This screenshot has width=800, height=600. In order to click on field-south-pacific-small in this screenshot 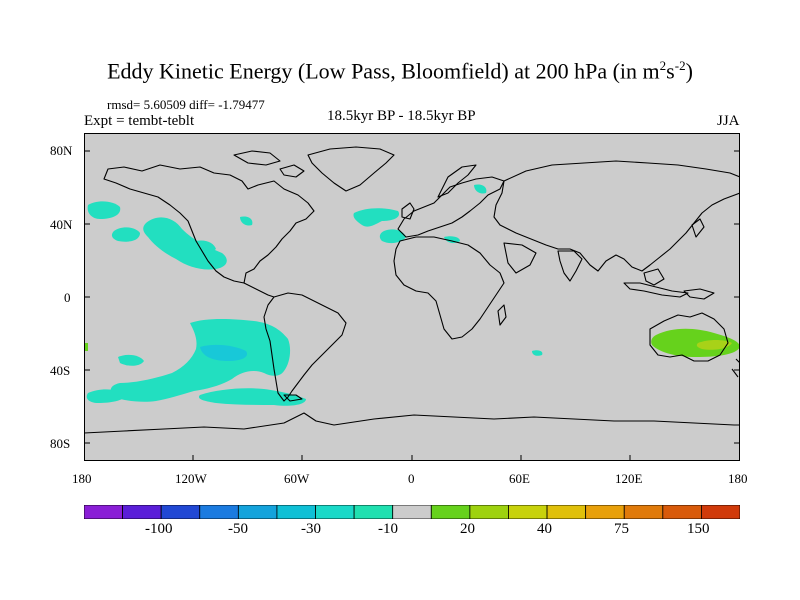, I will do `click(131, 360)`.